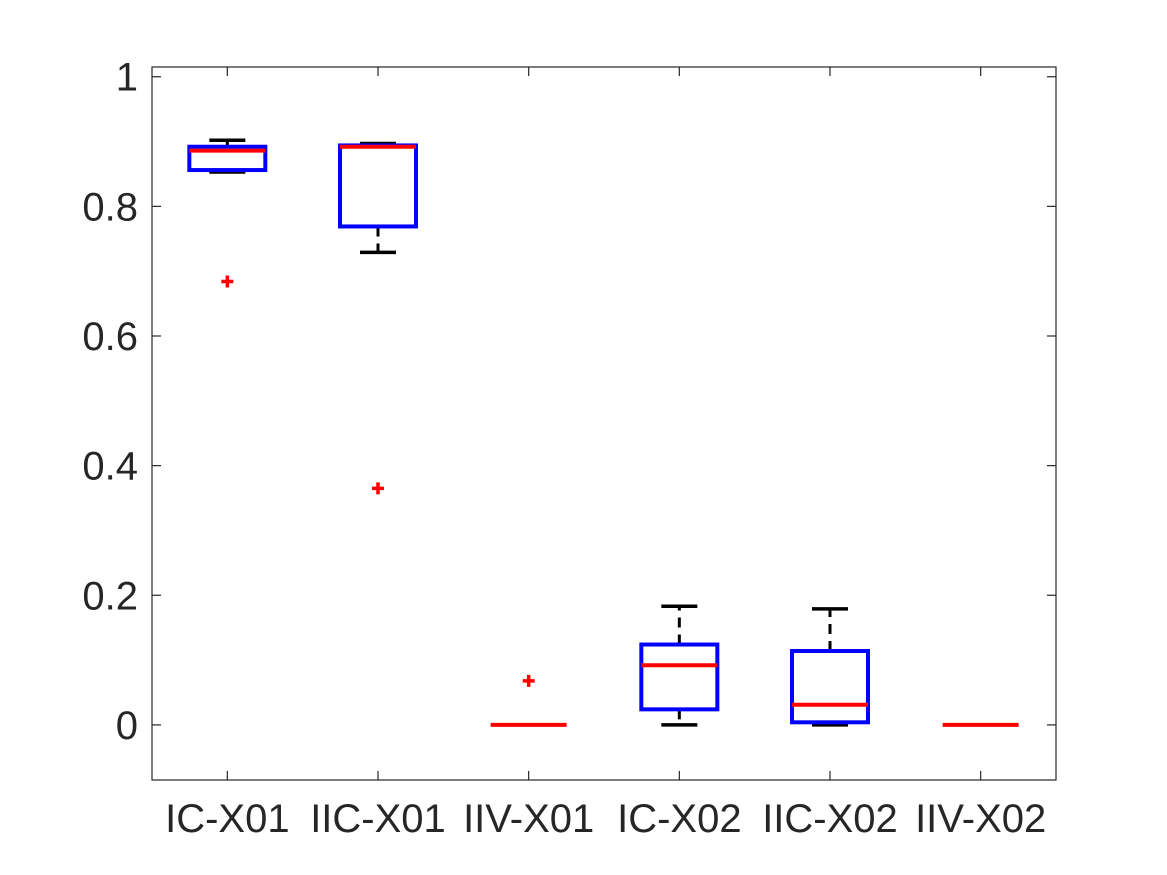 The height and width of the screenshot is (875, 1167). I want to click on y-tick-label: 1, so click(127, 78).